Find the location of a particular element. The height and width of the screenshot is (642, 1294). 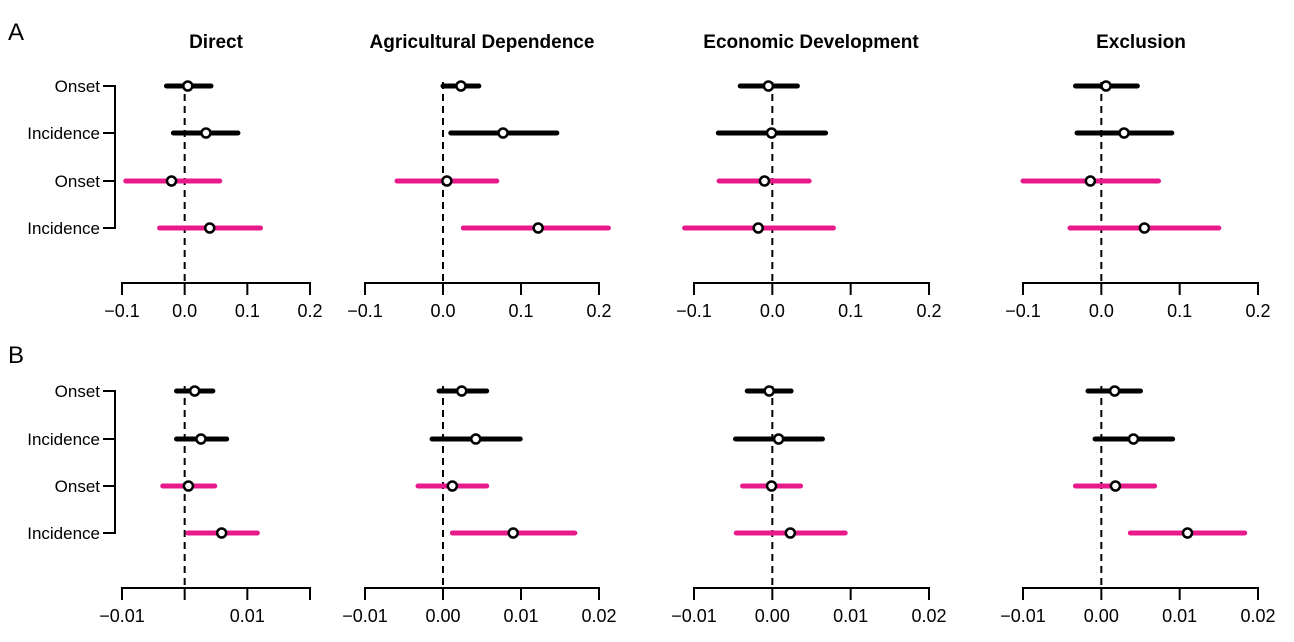

panel-title: Exclusion is located at coordinates (1141, 42).